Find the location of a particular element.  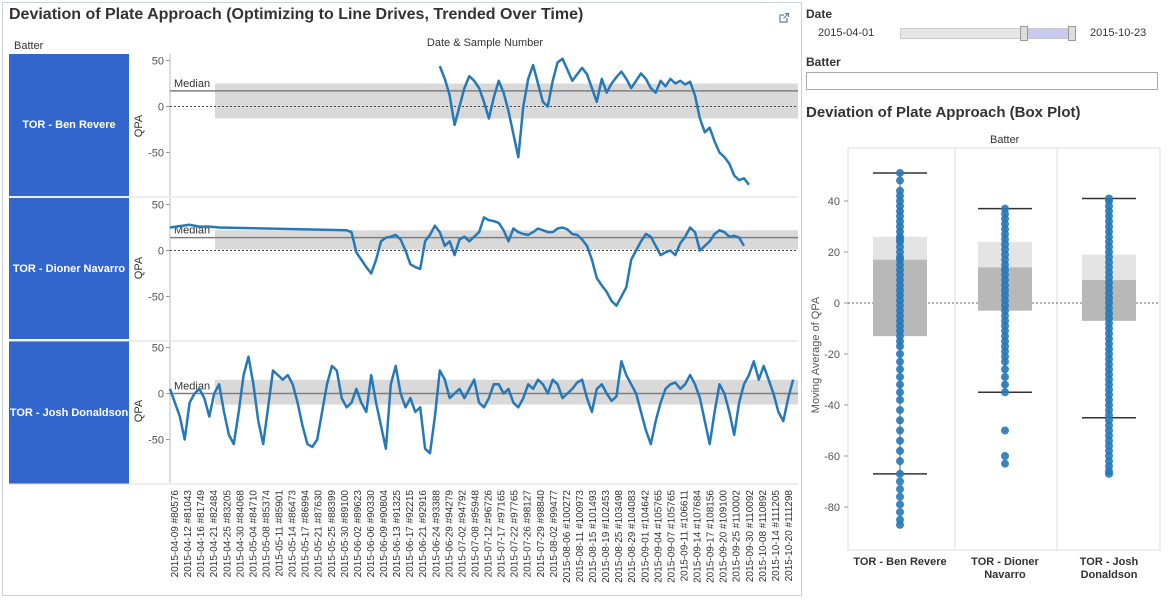

box-upper is located at coordinates (900, 248).